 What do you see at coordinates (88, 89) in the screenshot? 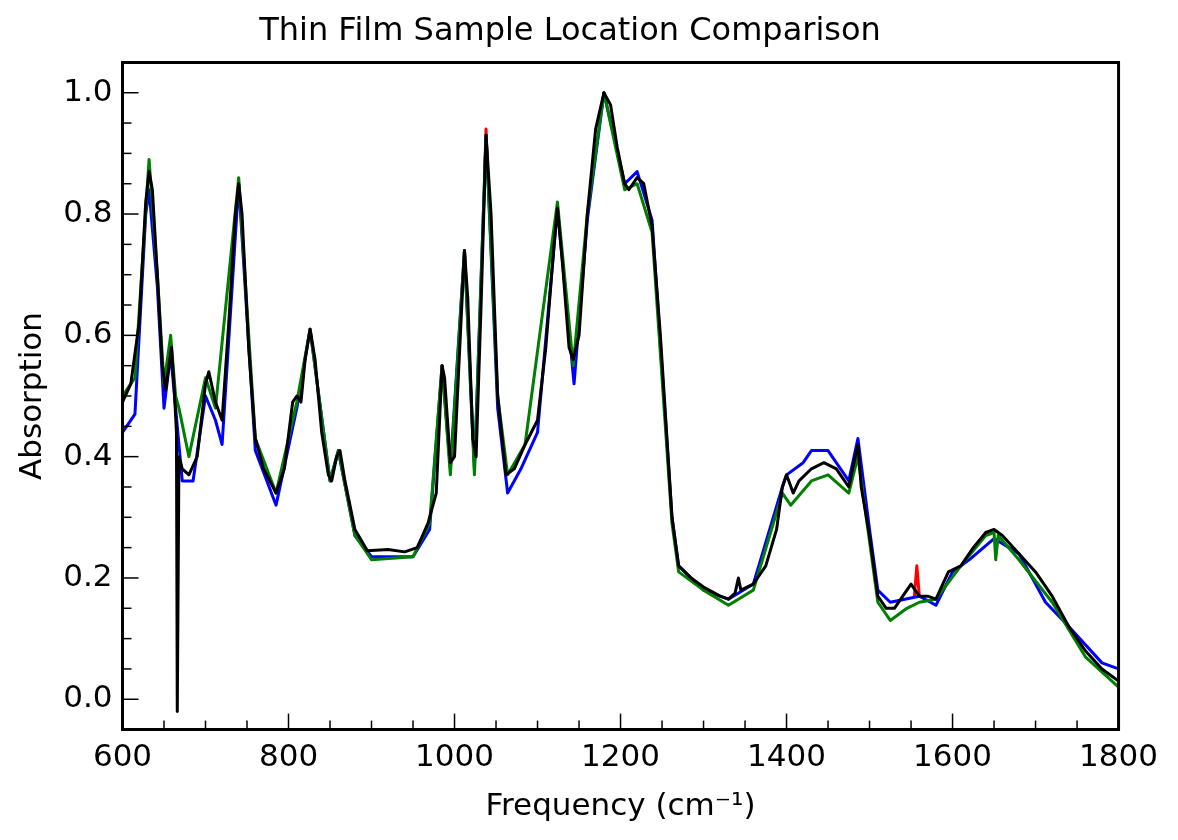
I see `y-tick-label: 1.0` at bounding box center [88, 89].